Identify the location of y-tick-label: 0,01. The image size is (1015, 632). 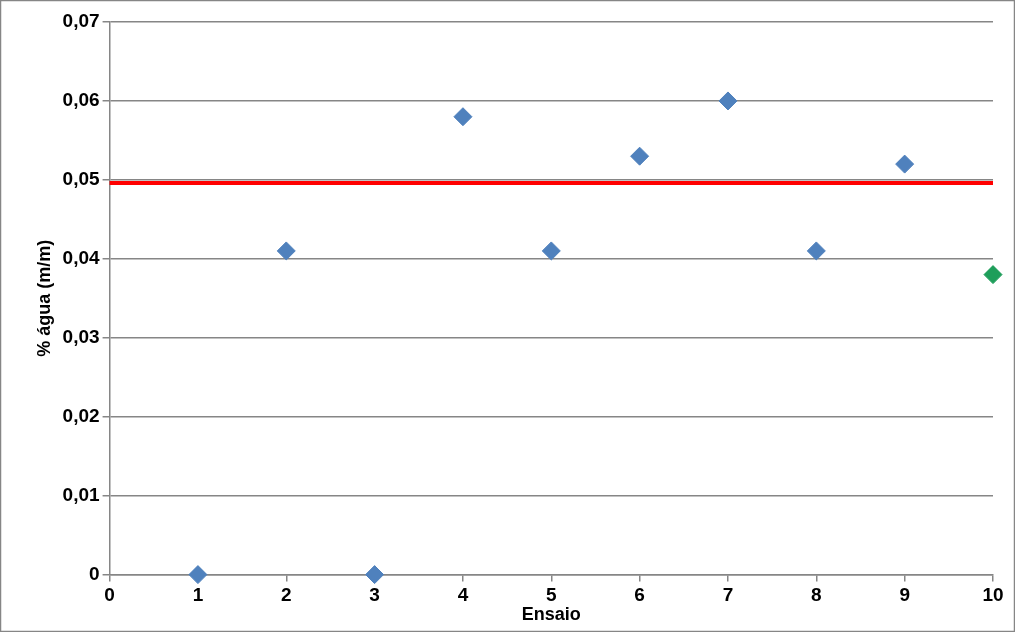
(81, 494).